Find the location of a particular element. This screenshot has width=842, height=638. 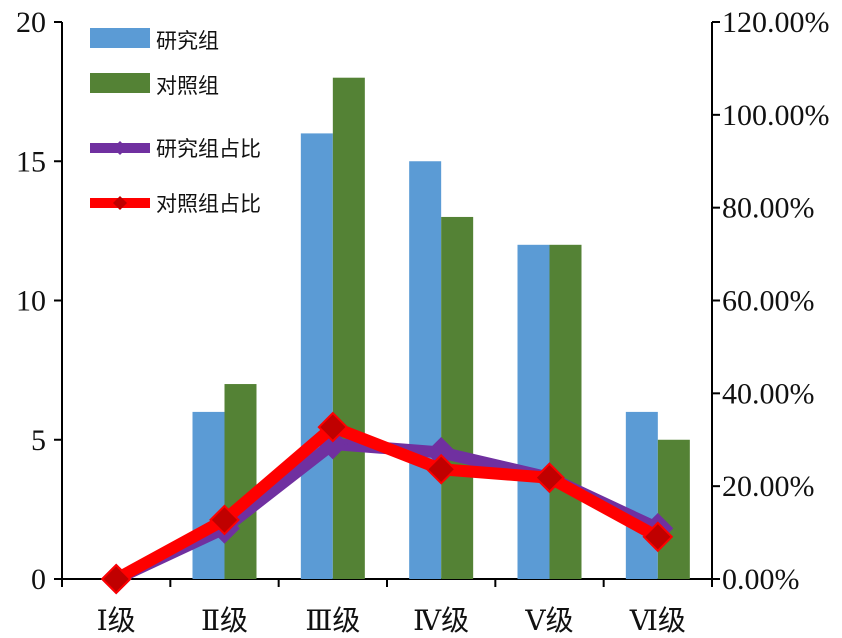

right-tick-label: 20.00% is located at coordinates (768, 486).